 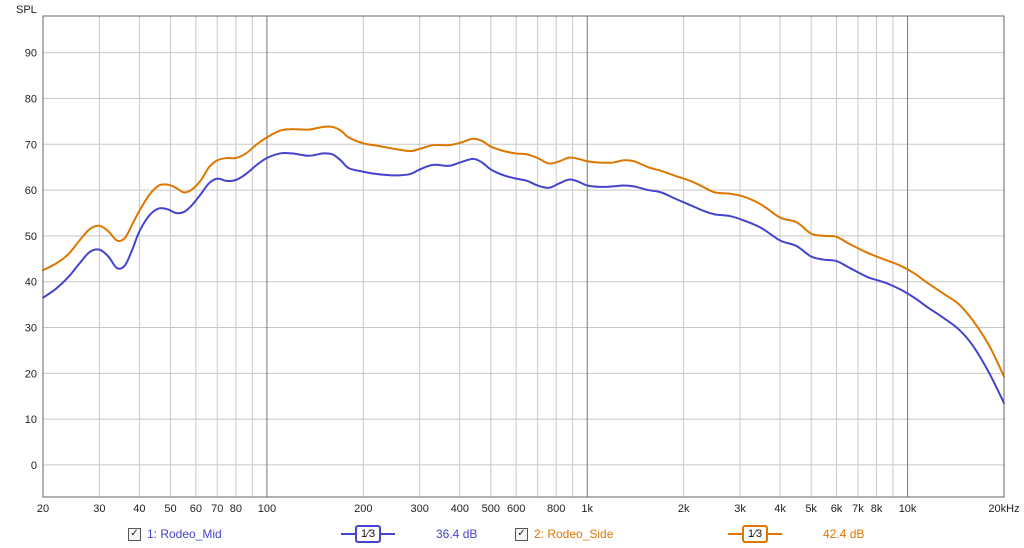 What do you see at coordinates (31, 260) in the screenshot?
I see `y-tick-labels: 0 10 20 30 40 50 60 70 80 90` at bounding box center [31, 260].